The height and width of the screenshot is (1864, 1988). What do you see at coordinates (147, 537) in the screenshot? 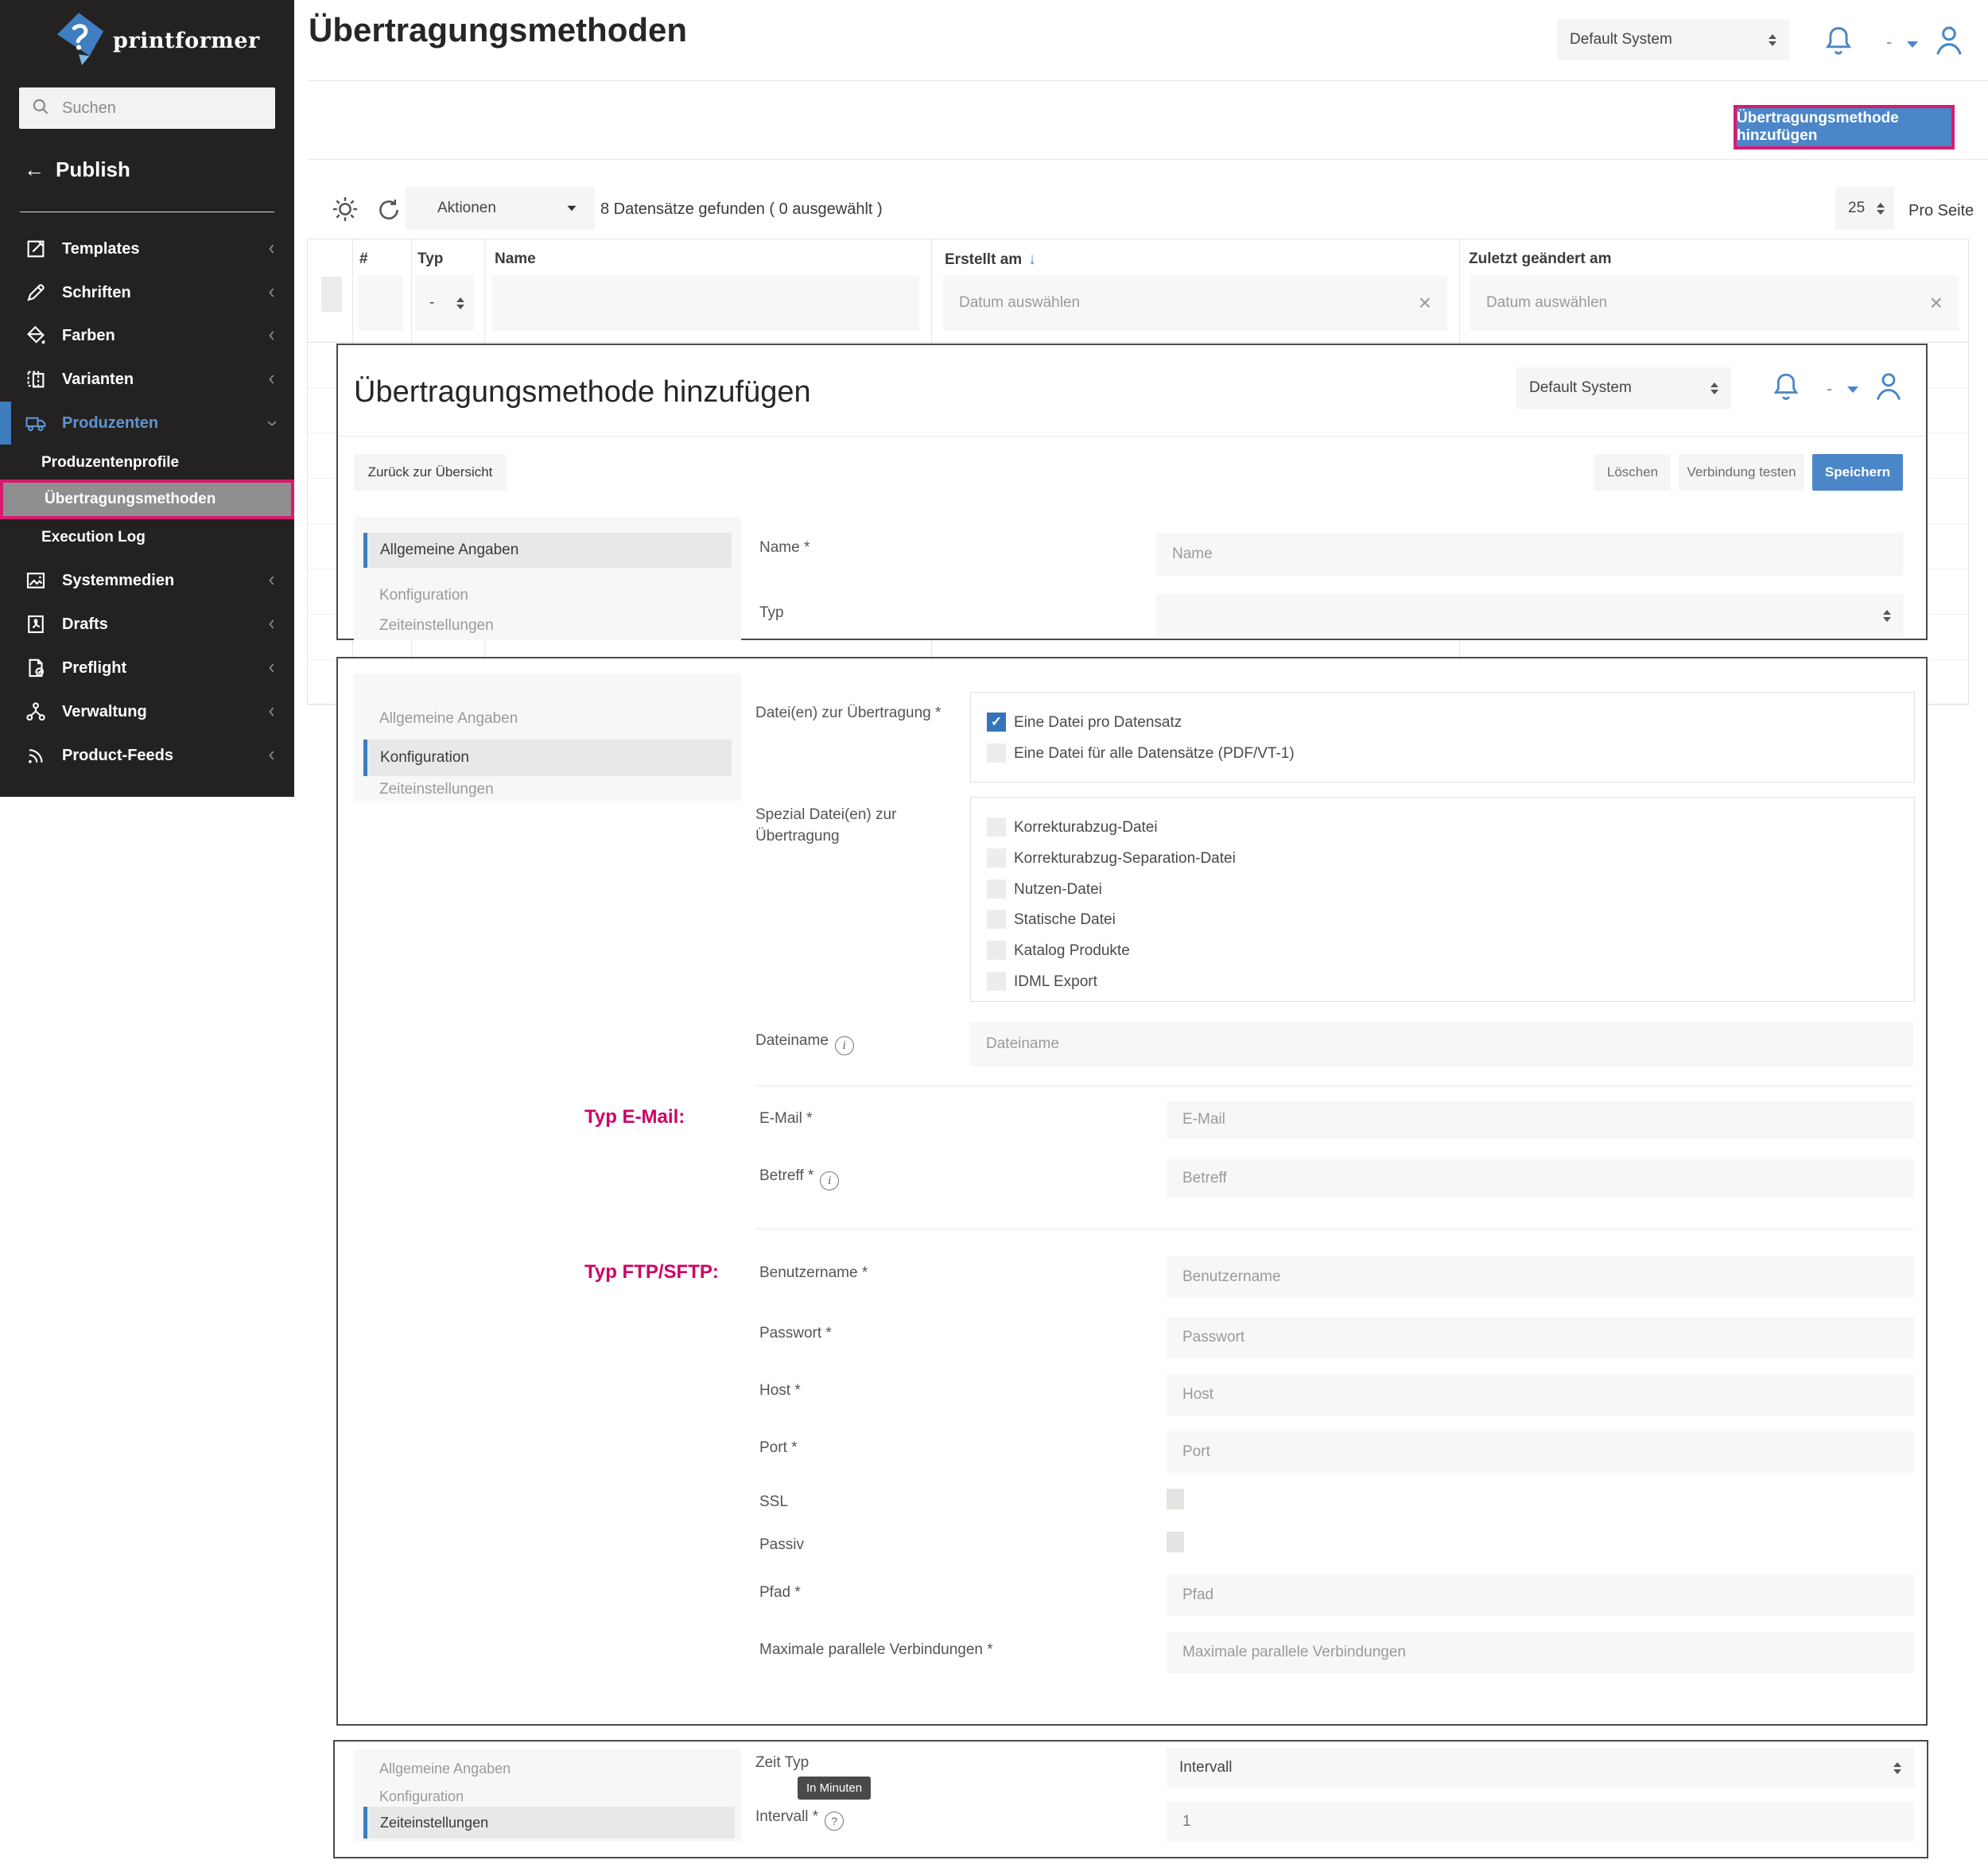
I see `sidebar-item-execution-log: Execution Log` at bounding box center [147, 537].